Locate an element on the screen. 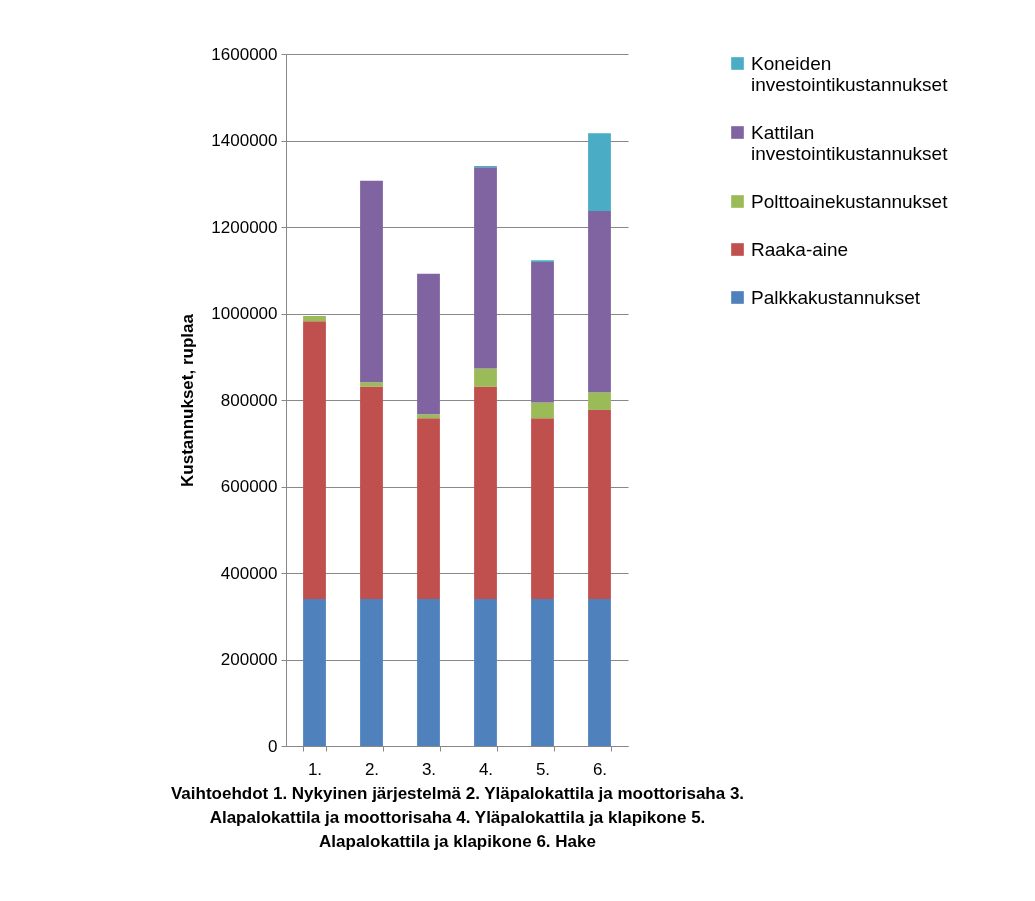 The image size is (1035, 901). x-axis-title: Vaihtoehdot 1. Nykyinen järjestelmä 2. Yläpalokattila ja moottorisaha 3. Alapalokattila ja moottorisaha 4. Yläpalokattila ja klapikone 5. Alapalokattila ja klapikone 6. Hake is located at coordinates (457, 817).